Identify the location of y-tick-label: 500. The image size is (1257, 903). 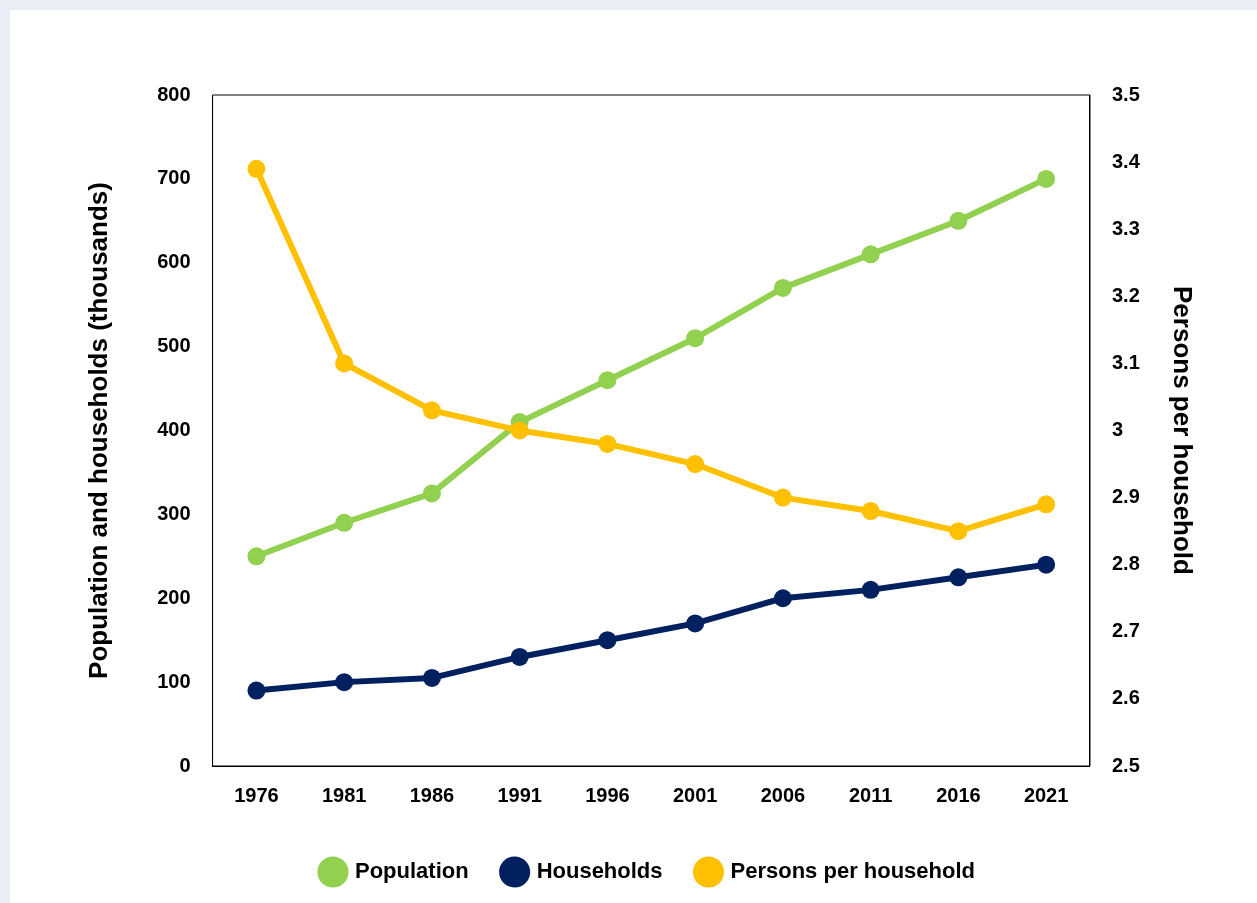
(174, 345).